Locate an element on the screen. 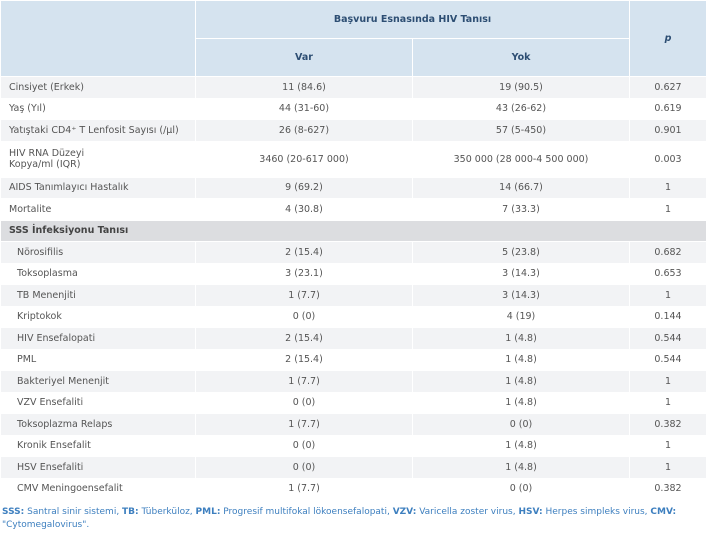 This screenshot has width=706, height=540. header-group: Başvuru Esnasında HIV Tanısı is located at coordinates (412, 19).